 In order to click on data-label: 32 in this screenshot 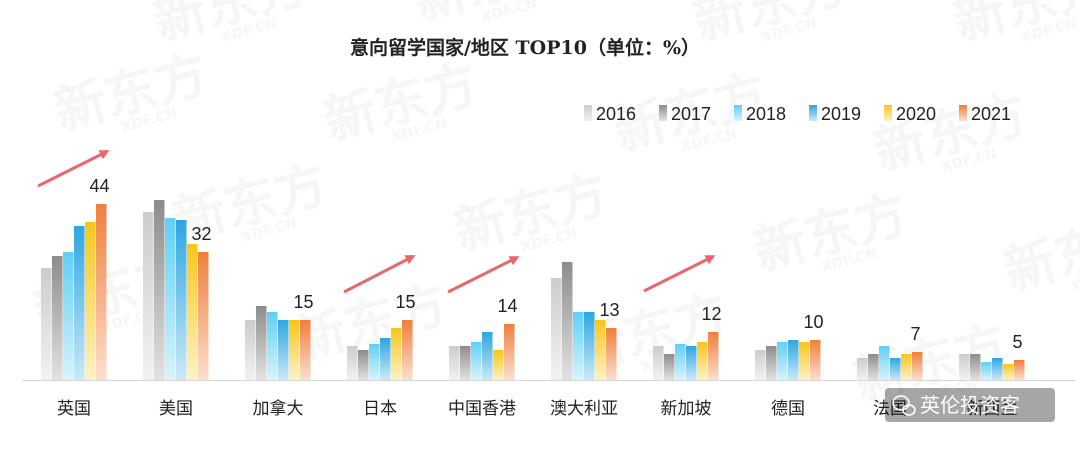, I will do `click(201, 234)`.